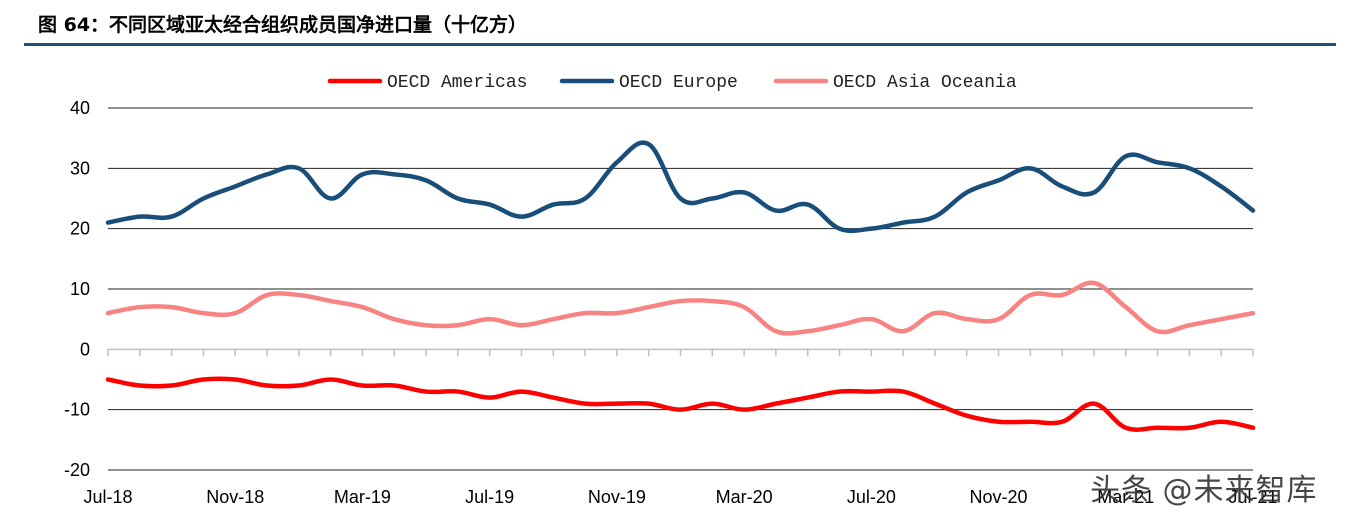 This screenshot has height=517, width=1350. I want to click on x-tick-label: Mar-19, so click(362, 497).